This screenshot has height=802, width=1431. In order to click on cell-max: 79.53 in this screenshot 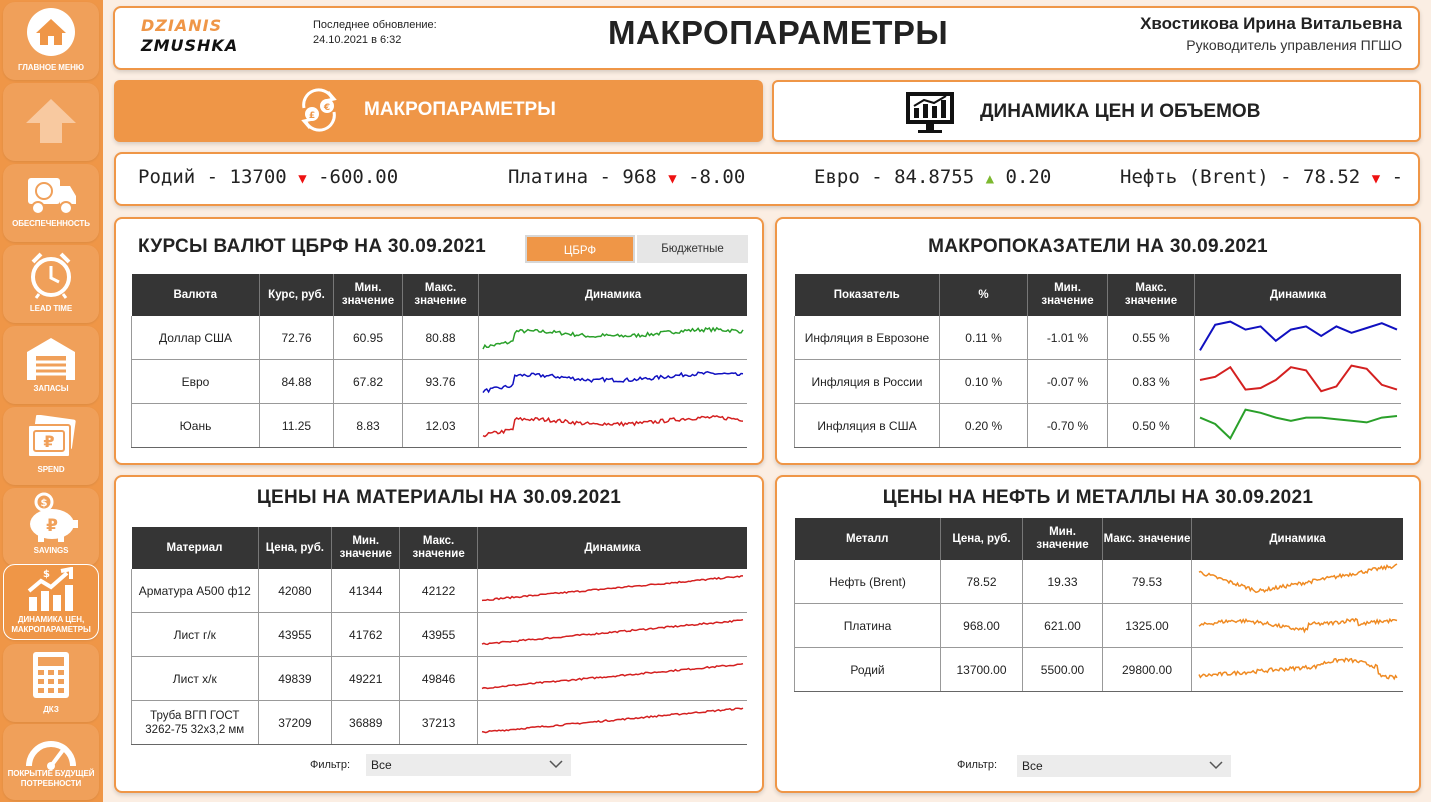, I will do `click(1147, 582)`.